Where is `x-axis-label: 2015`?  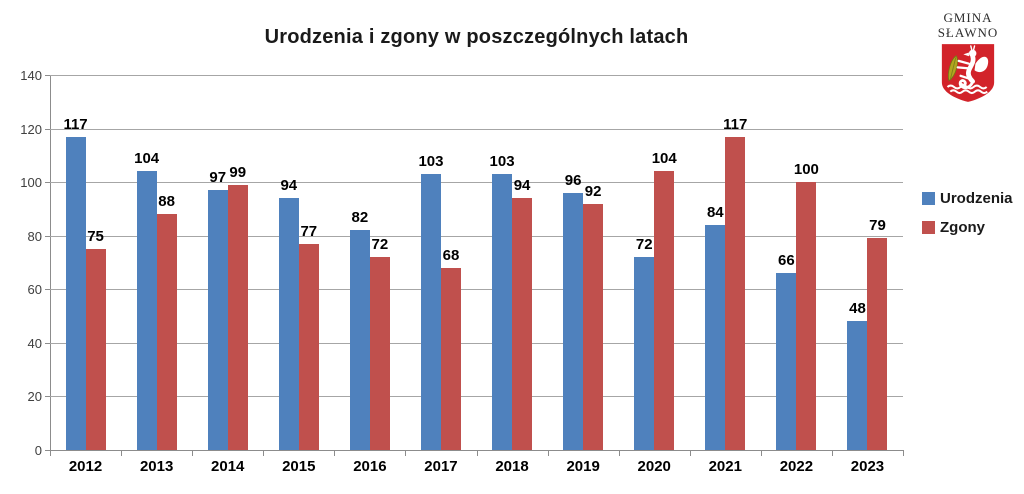 x-axis-label: 2015 is located at coordinates (299, 466).